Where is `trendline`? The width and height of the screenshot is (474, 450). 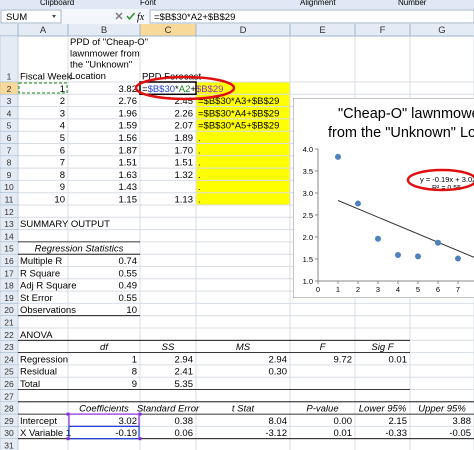
trendline is located at coordinates (405, 229).